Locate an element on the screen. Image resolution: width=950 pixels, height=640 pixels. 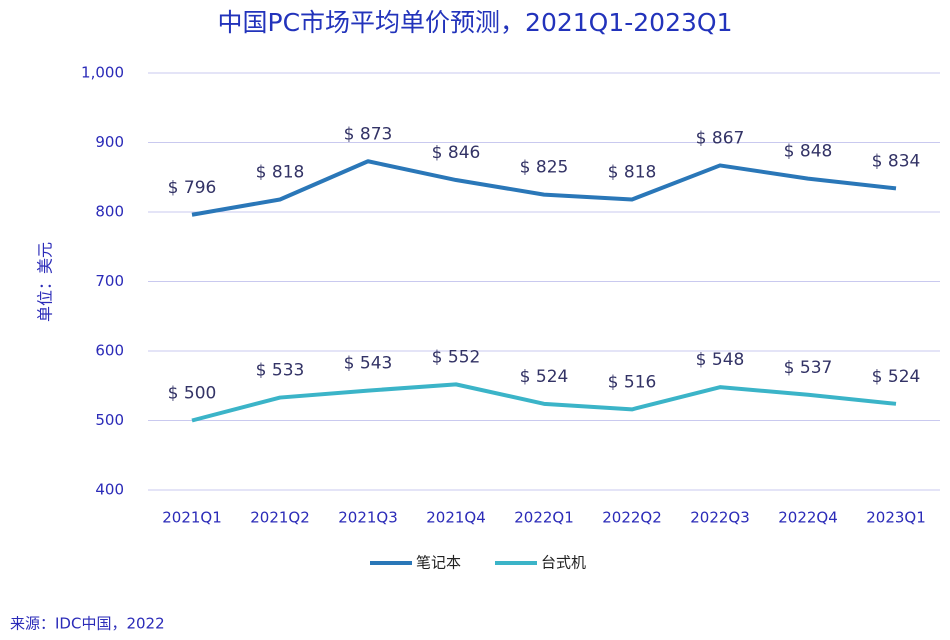
x-tick-label: 2021Q3 is located at coordinates (368, 518).